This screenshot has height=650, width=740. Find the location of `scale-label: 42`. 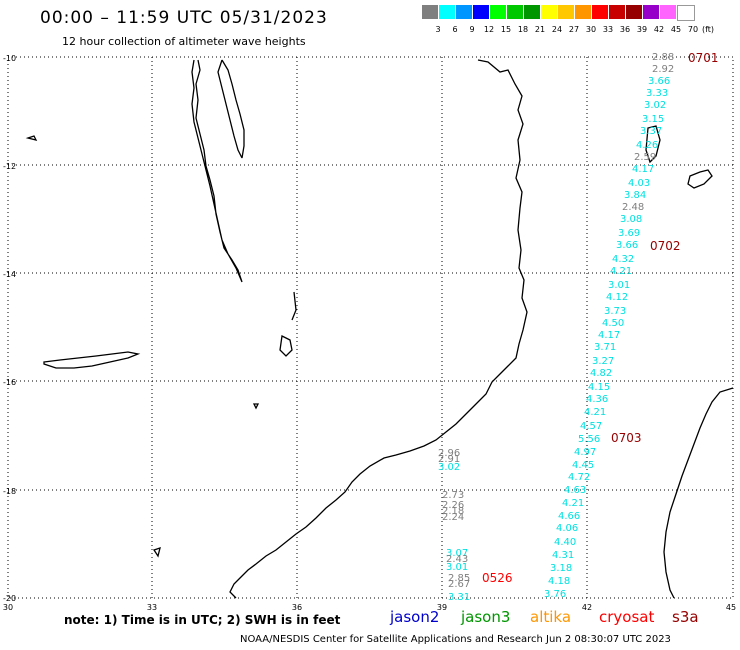

scale-label: 42 is located at coordinates (659, 29).